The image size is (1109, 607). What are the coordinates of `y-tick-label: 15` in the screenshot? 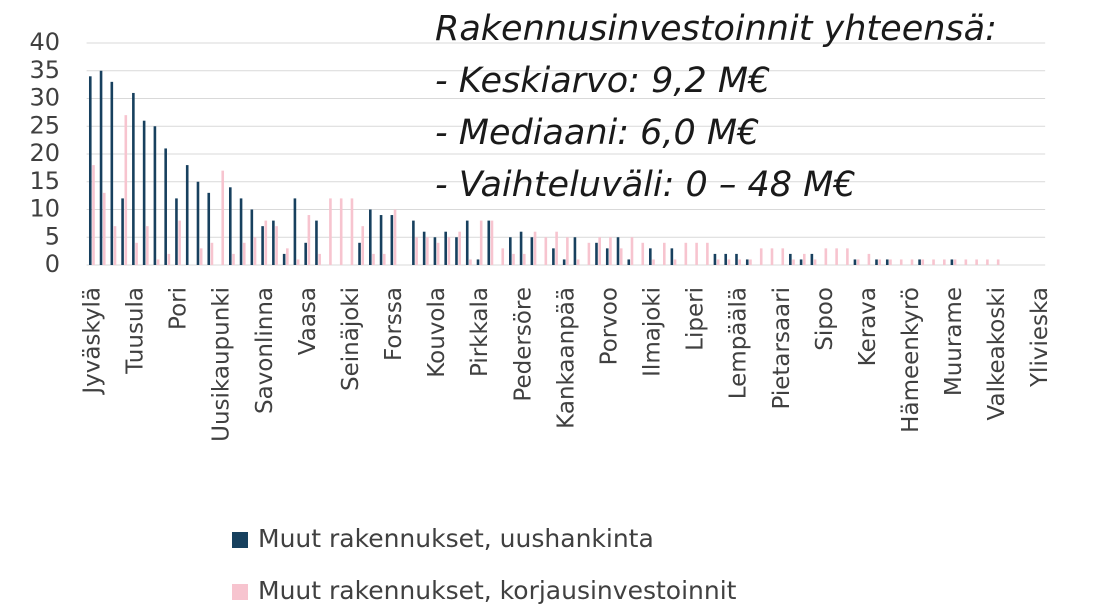 It's located at (44, 181).